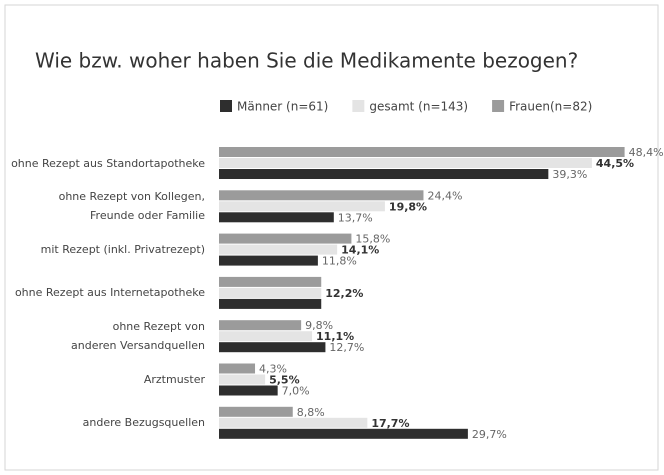  What do you see at coordinates (418, 107) in the screenshot?
I see `legend-label: gesamt (n=143)` at bounding box center [418, 107].